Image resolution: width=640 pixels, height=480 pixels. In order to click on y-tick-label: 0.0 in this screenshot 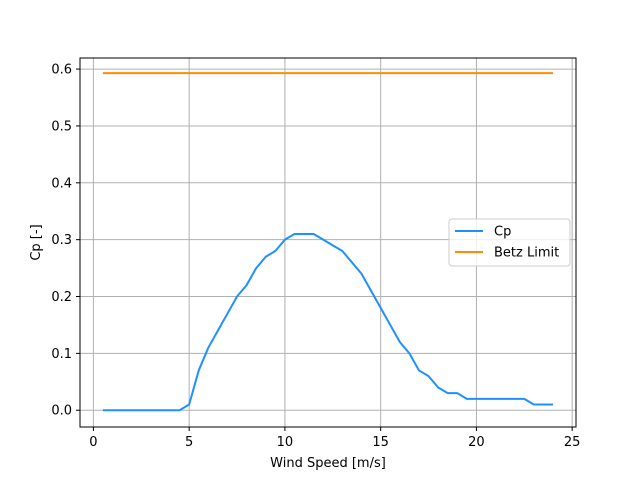, I will do `click(61, 411)`.